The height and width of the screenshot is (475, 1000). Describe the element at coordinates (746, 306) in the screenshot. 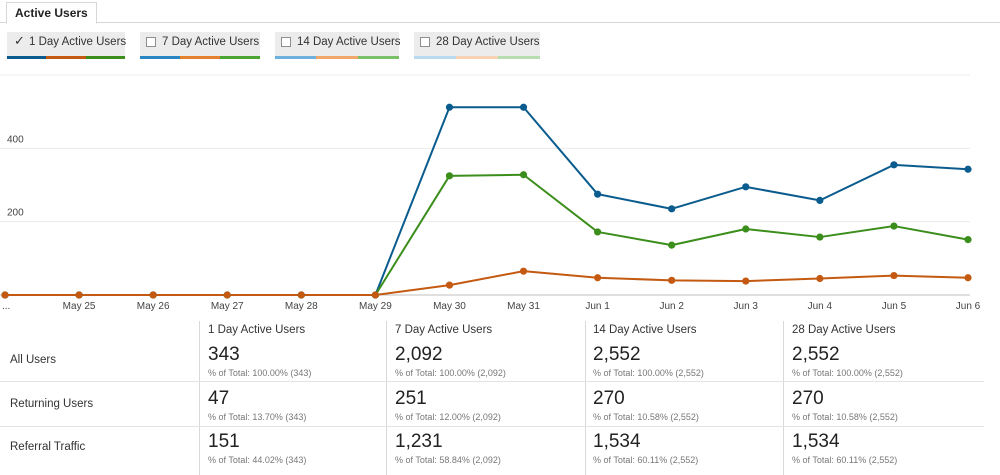

I see `x-tick-label: Jun 3` at that location.